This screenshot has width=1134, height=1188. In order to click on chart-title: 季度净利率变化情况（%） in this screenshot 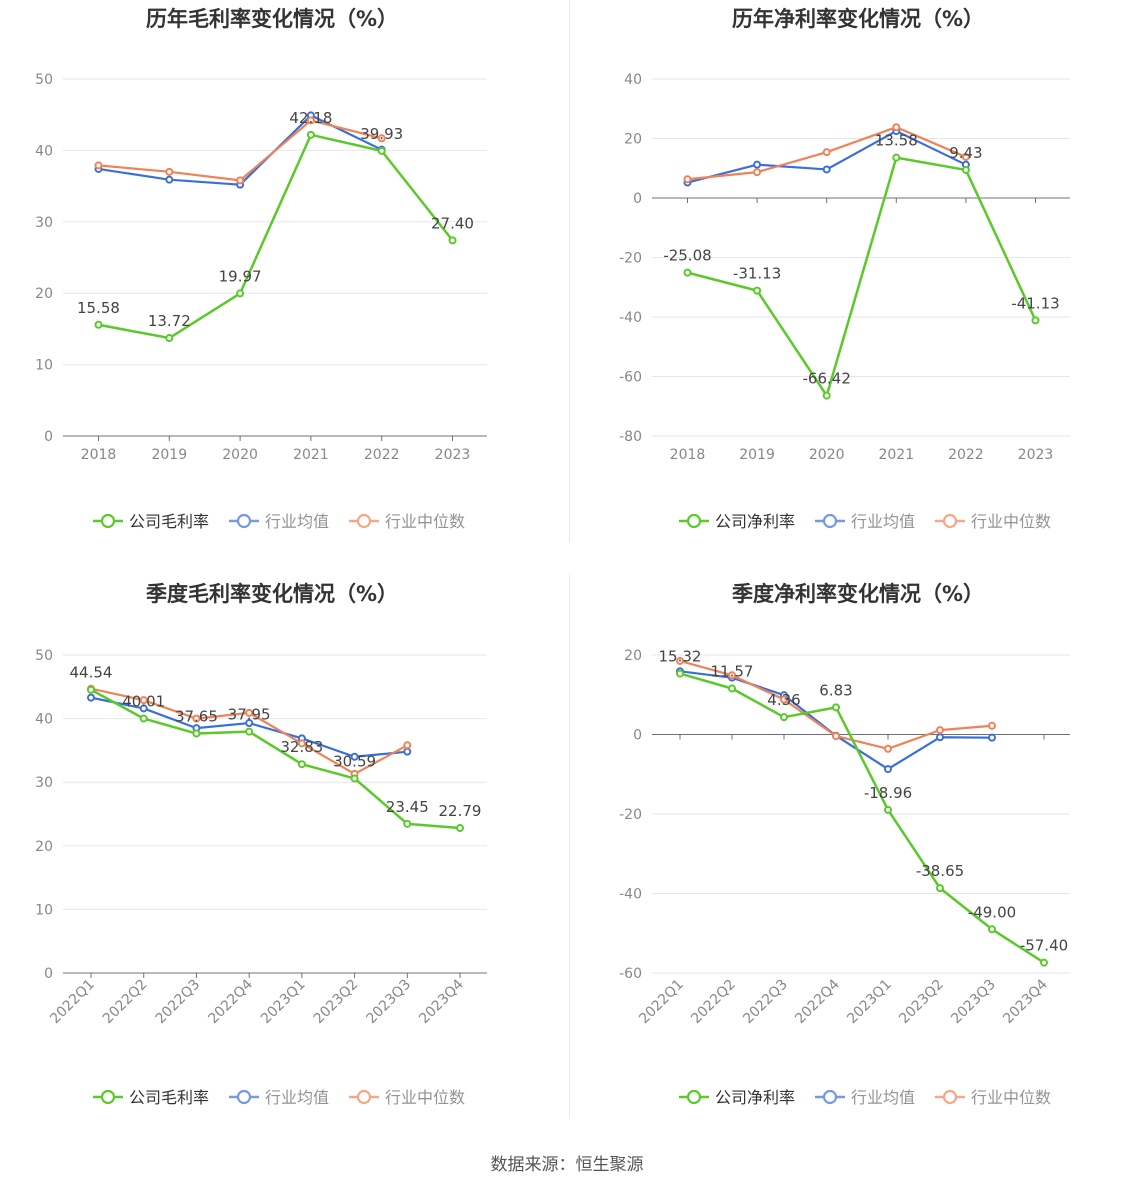, I will do `click(858, 594)`.